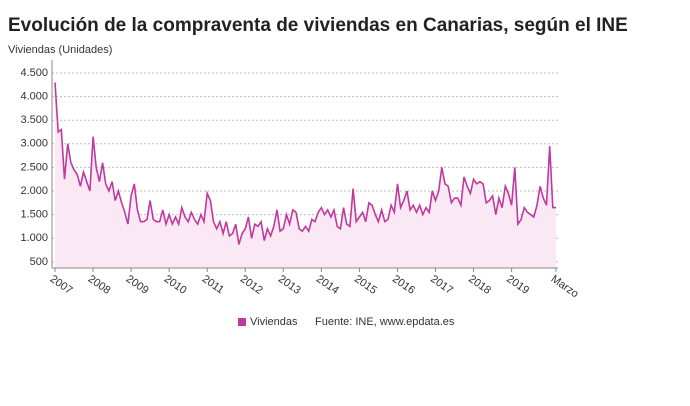 Image resolution: width=690 pixels, height=406 pixels. I want to click on x-tick-label: Marzo, so click(565, 286).